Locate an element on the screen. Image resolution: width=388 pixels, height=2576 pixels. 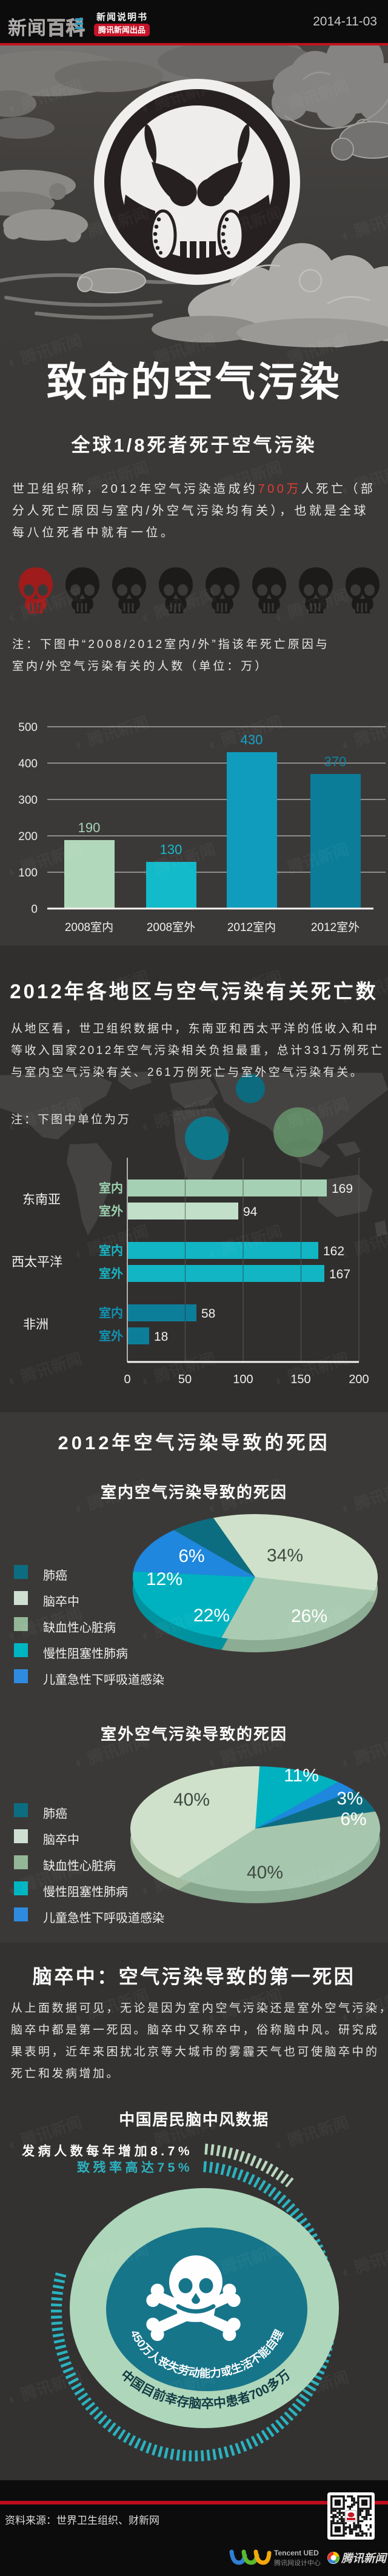
svg-text: 22% is located at coordinates (211, 1616).